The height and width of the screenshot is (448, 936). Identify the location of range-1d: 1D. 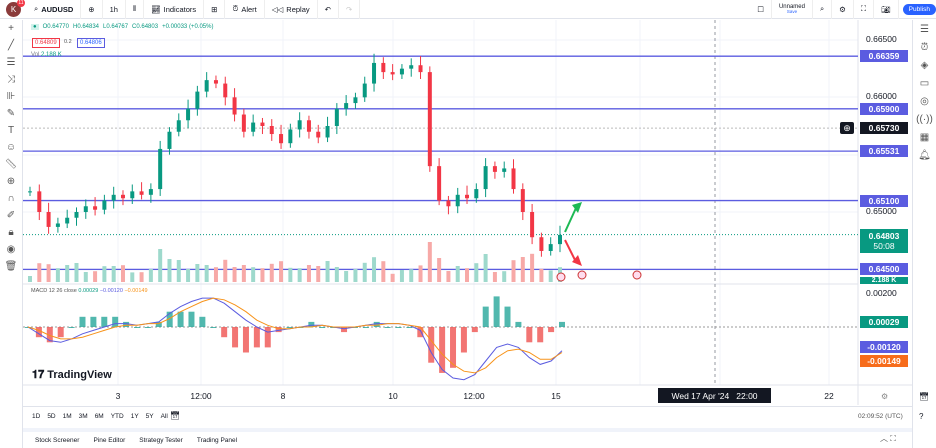
(36, 416).